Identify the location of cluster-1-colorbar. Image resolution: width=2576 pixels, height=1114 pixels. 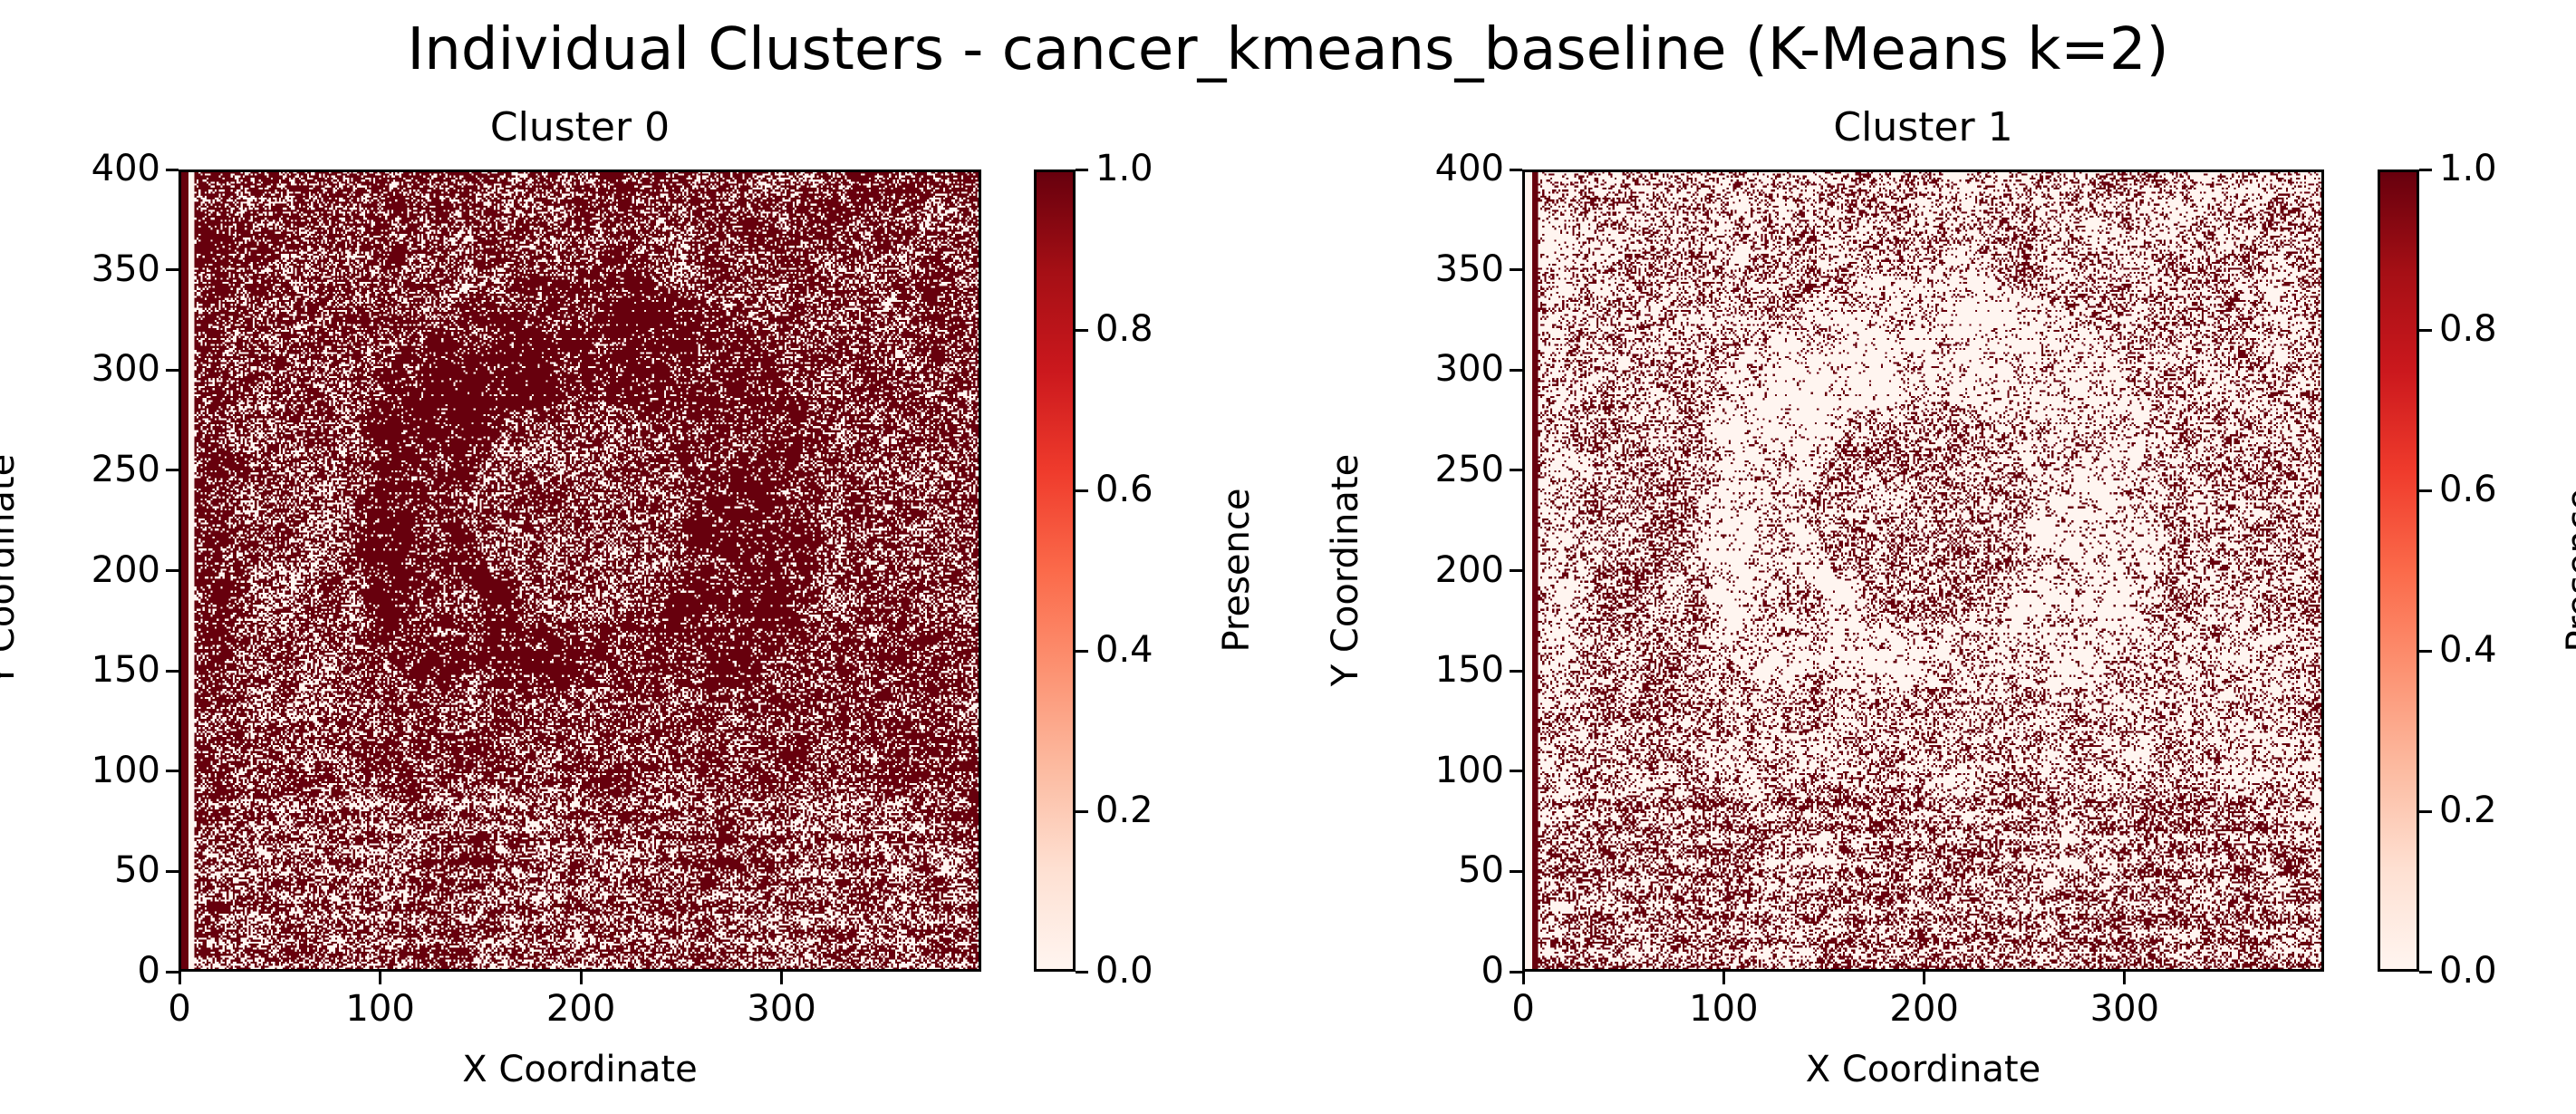
(2398, 571).